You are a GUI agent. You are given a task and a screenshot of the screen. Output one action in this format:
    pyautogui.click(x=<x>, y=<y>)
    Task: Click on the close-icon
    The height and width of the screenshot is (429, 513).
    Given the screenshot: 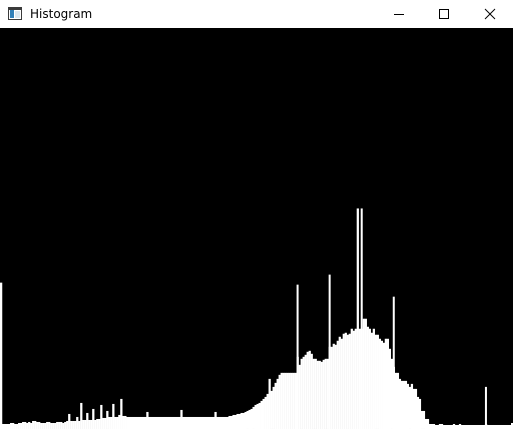 What is the action you would take?
    pyautogui.click(x=490, y=14)
    